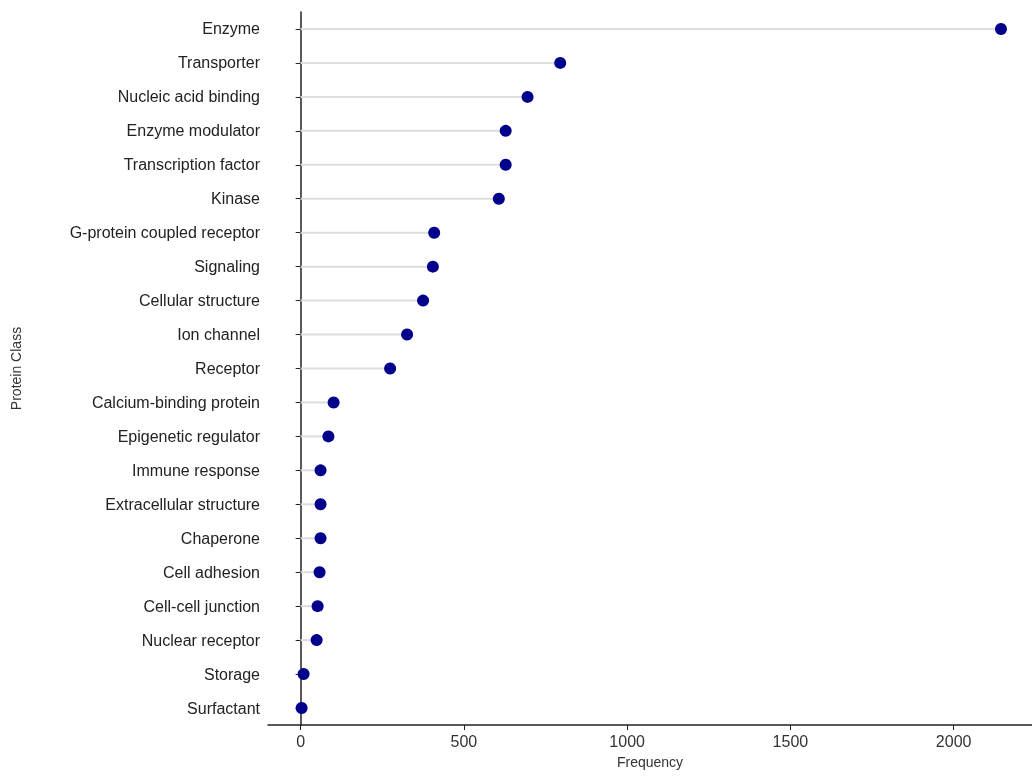 This screenshot has width=1032, height=781. What do you see at coordinates (953, 741) in the screenshot?
I see `x-tick-label: 2000` at bounding box center [953, 741].